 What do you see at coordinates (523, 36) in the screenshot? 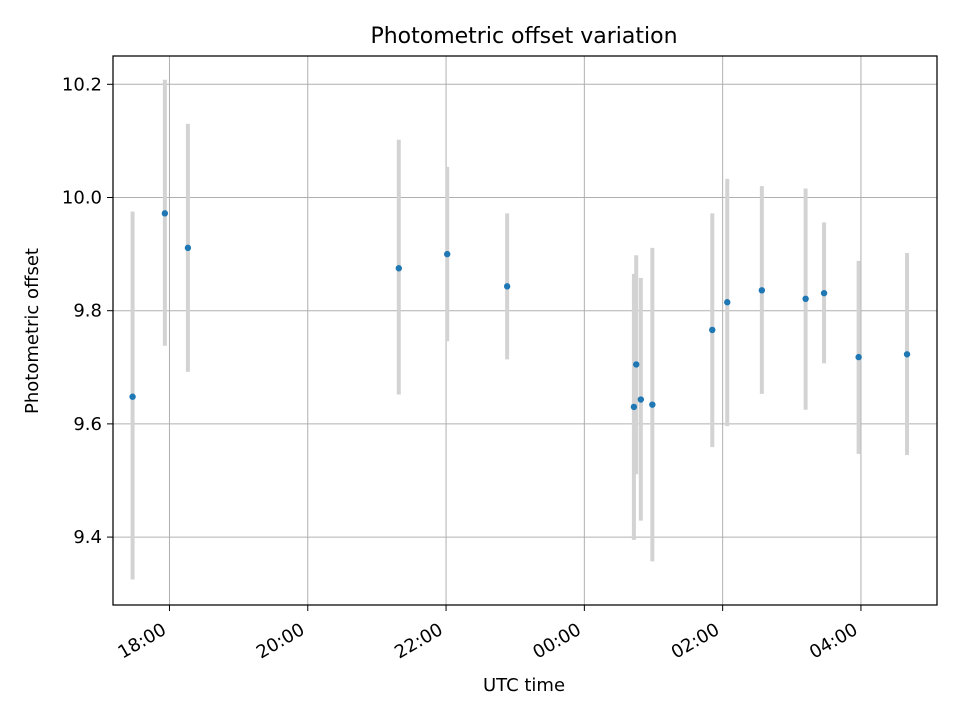
I see `chart-title: Photometric offset variation` at bounding box center [523, 36].